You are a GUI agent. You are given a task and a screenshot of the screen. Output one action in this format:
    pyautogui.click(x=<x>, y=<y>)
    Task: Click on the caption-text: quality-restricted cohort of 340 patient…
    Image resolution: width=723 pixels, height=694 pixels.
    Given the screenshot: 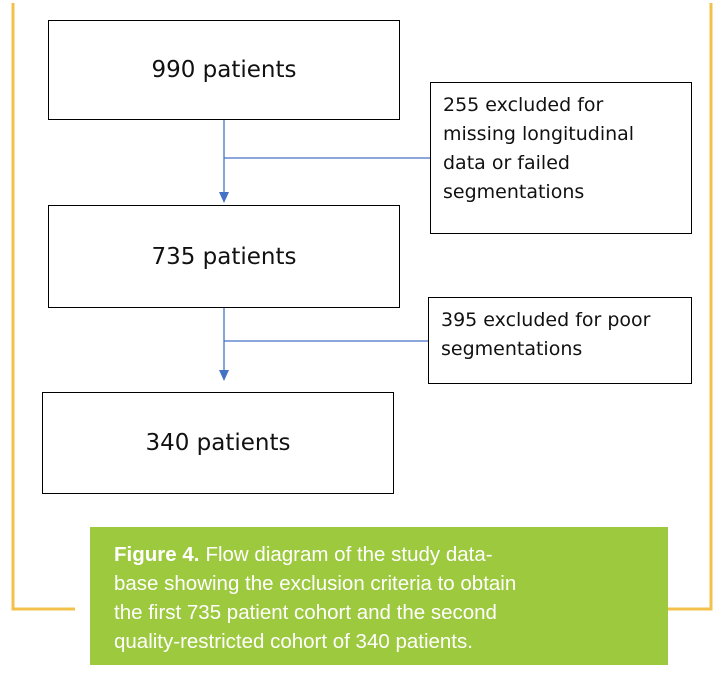 What is the action you would take?
    pyautogui.click(x=293, y=641)
    